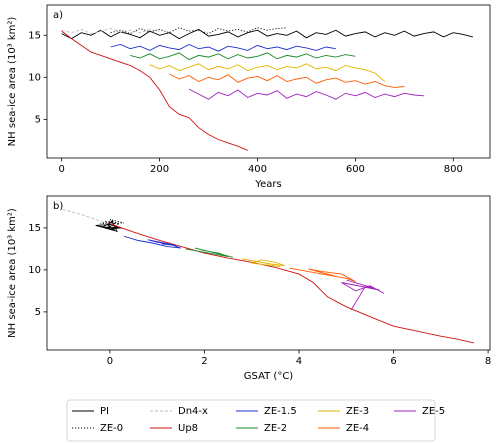 This screenshot has width=500, height=444. Describe the element at coordinates (267, 184) in the screenshot. I see `x-axis-label: Years` at that location.